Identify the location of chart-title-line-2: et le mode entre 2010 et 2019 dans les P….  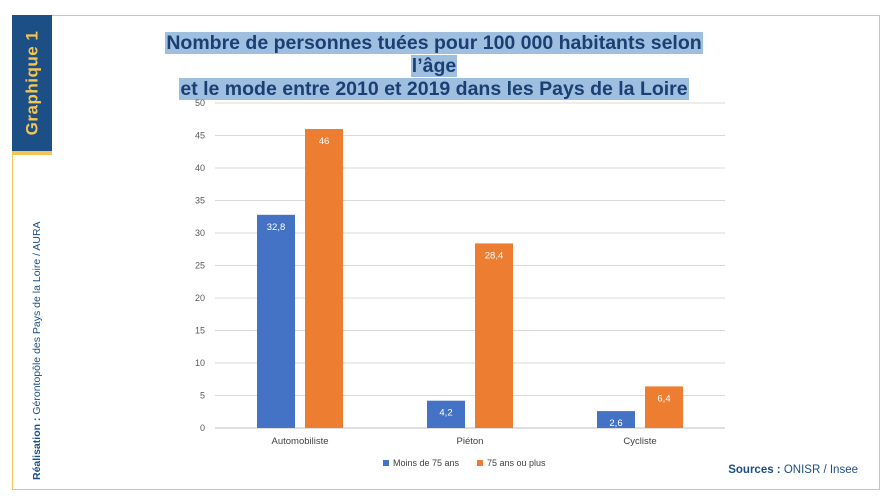
(434, 89).